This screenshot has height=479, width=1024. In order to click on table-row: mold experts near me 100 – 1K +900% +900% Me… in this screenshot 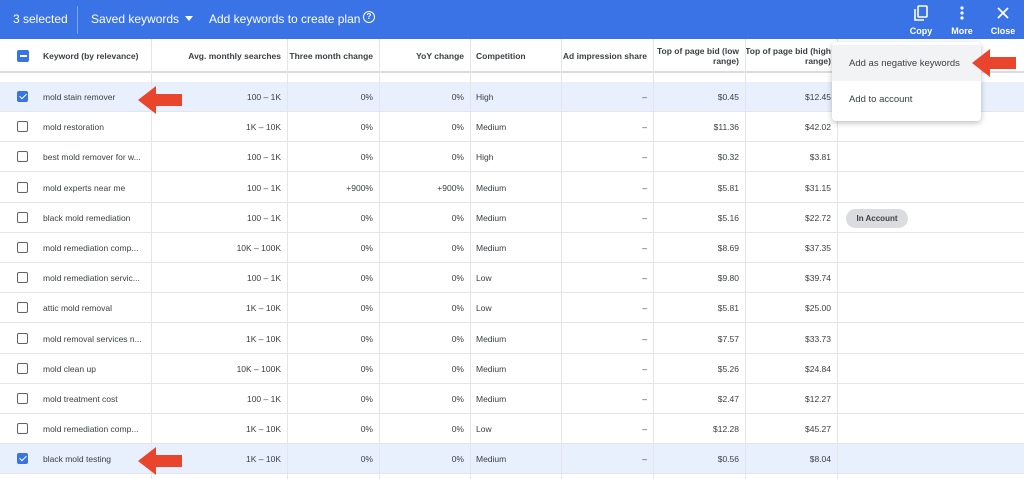, I will do `click(512, 188)`.